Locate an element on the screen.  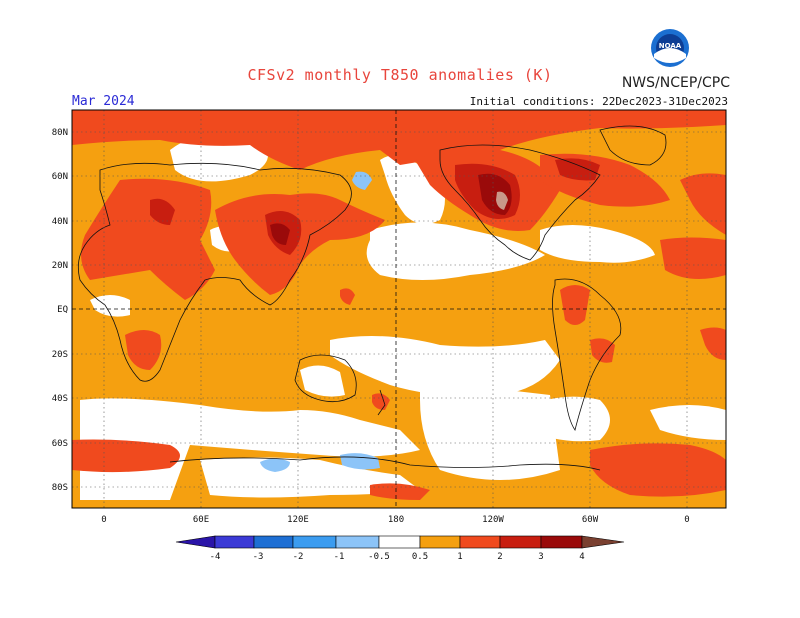
lon-label: 60W is located at coordinates (590, 520).